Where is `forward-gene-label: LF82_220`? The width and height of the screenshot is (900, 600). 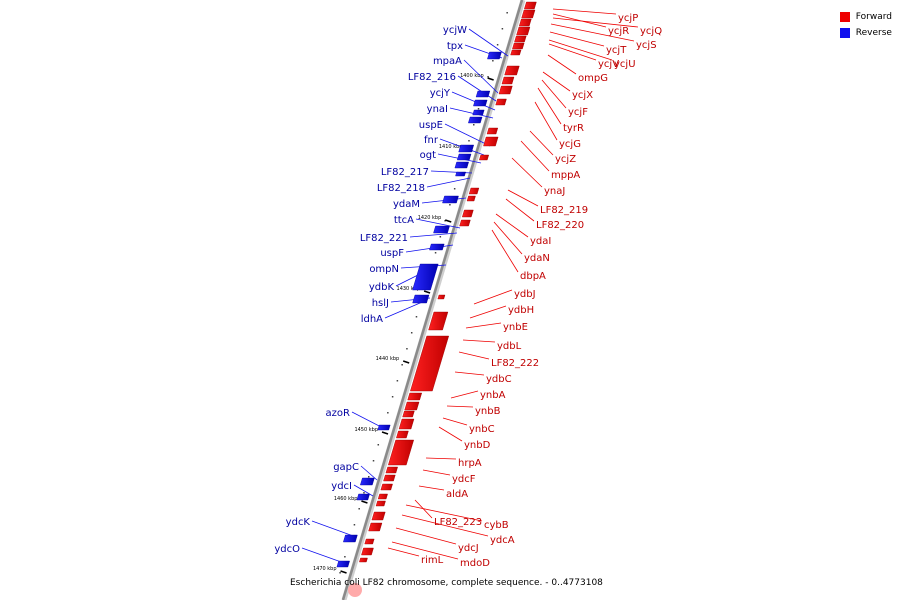 forward-gene-label: LF82_220 is located at coordinates (560, 225).